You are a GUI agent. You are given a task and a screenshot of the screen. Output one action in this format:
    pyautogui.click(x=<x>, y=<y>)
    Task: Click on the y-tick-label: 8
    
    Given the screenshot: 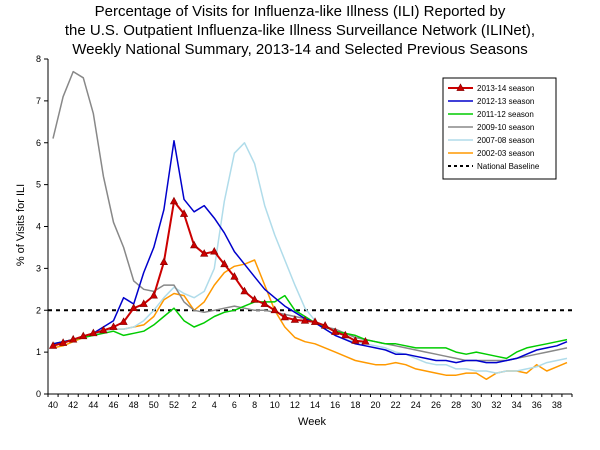 What is the action you would take?
    pyautogui.click(x=38, y=59)
    